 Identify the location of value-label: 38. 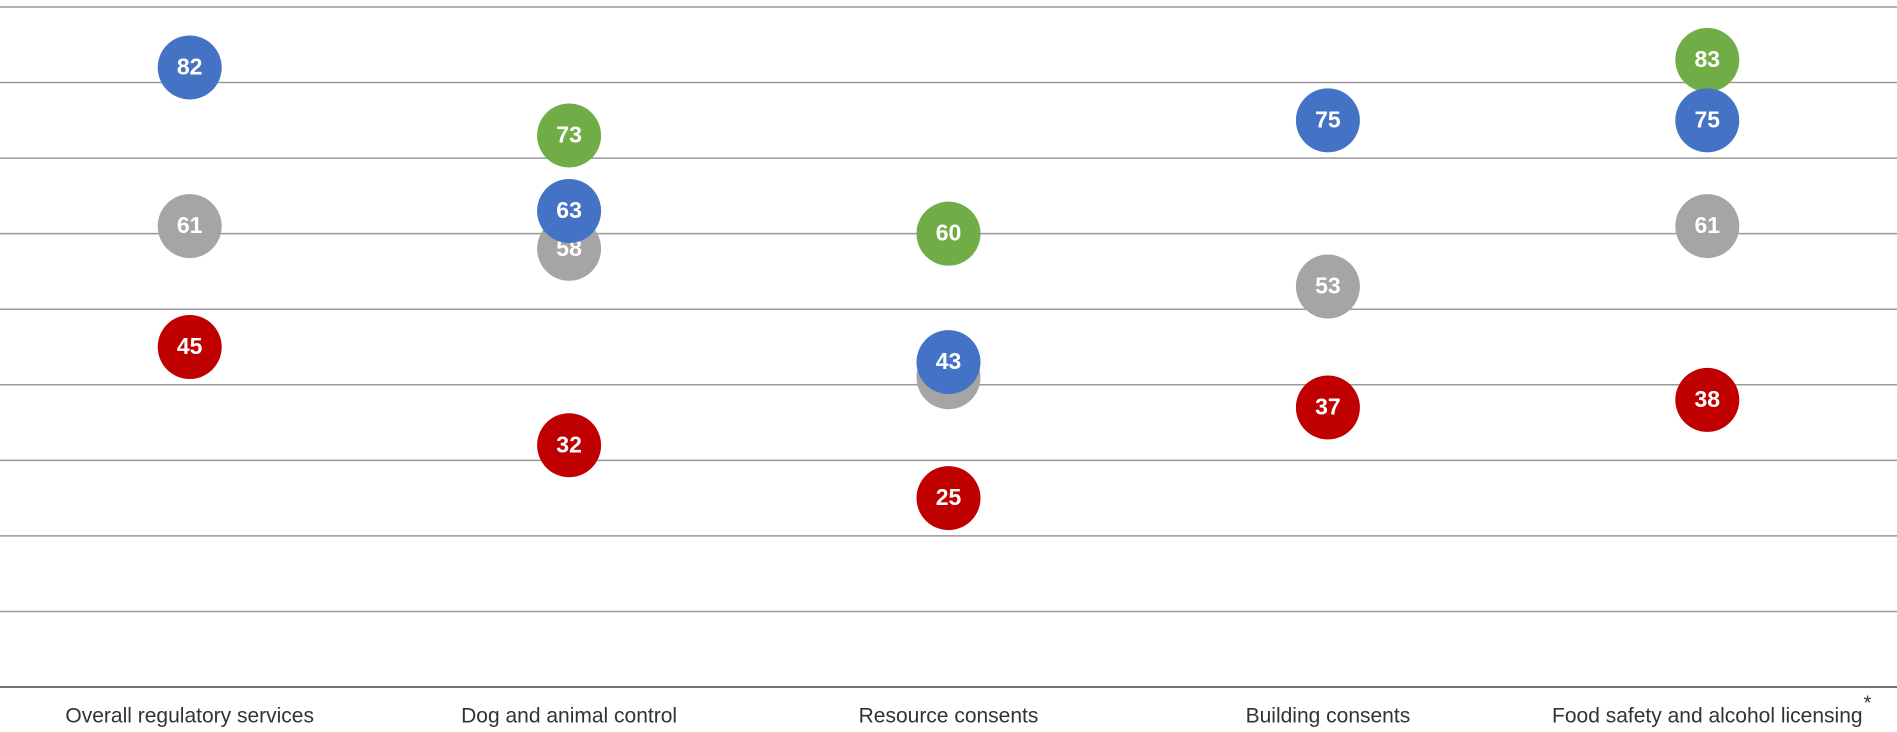
(1708, 399).